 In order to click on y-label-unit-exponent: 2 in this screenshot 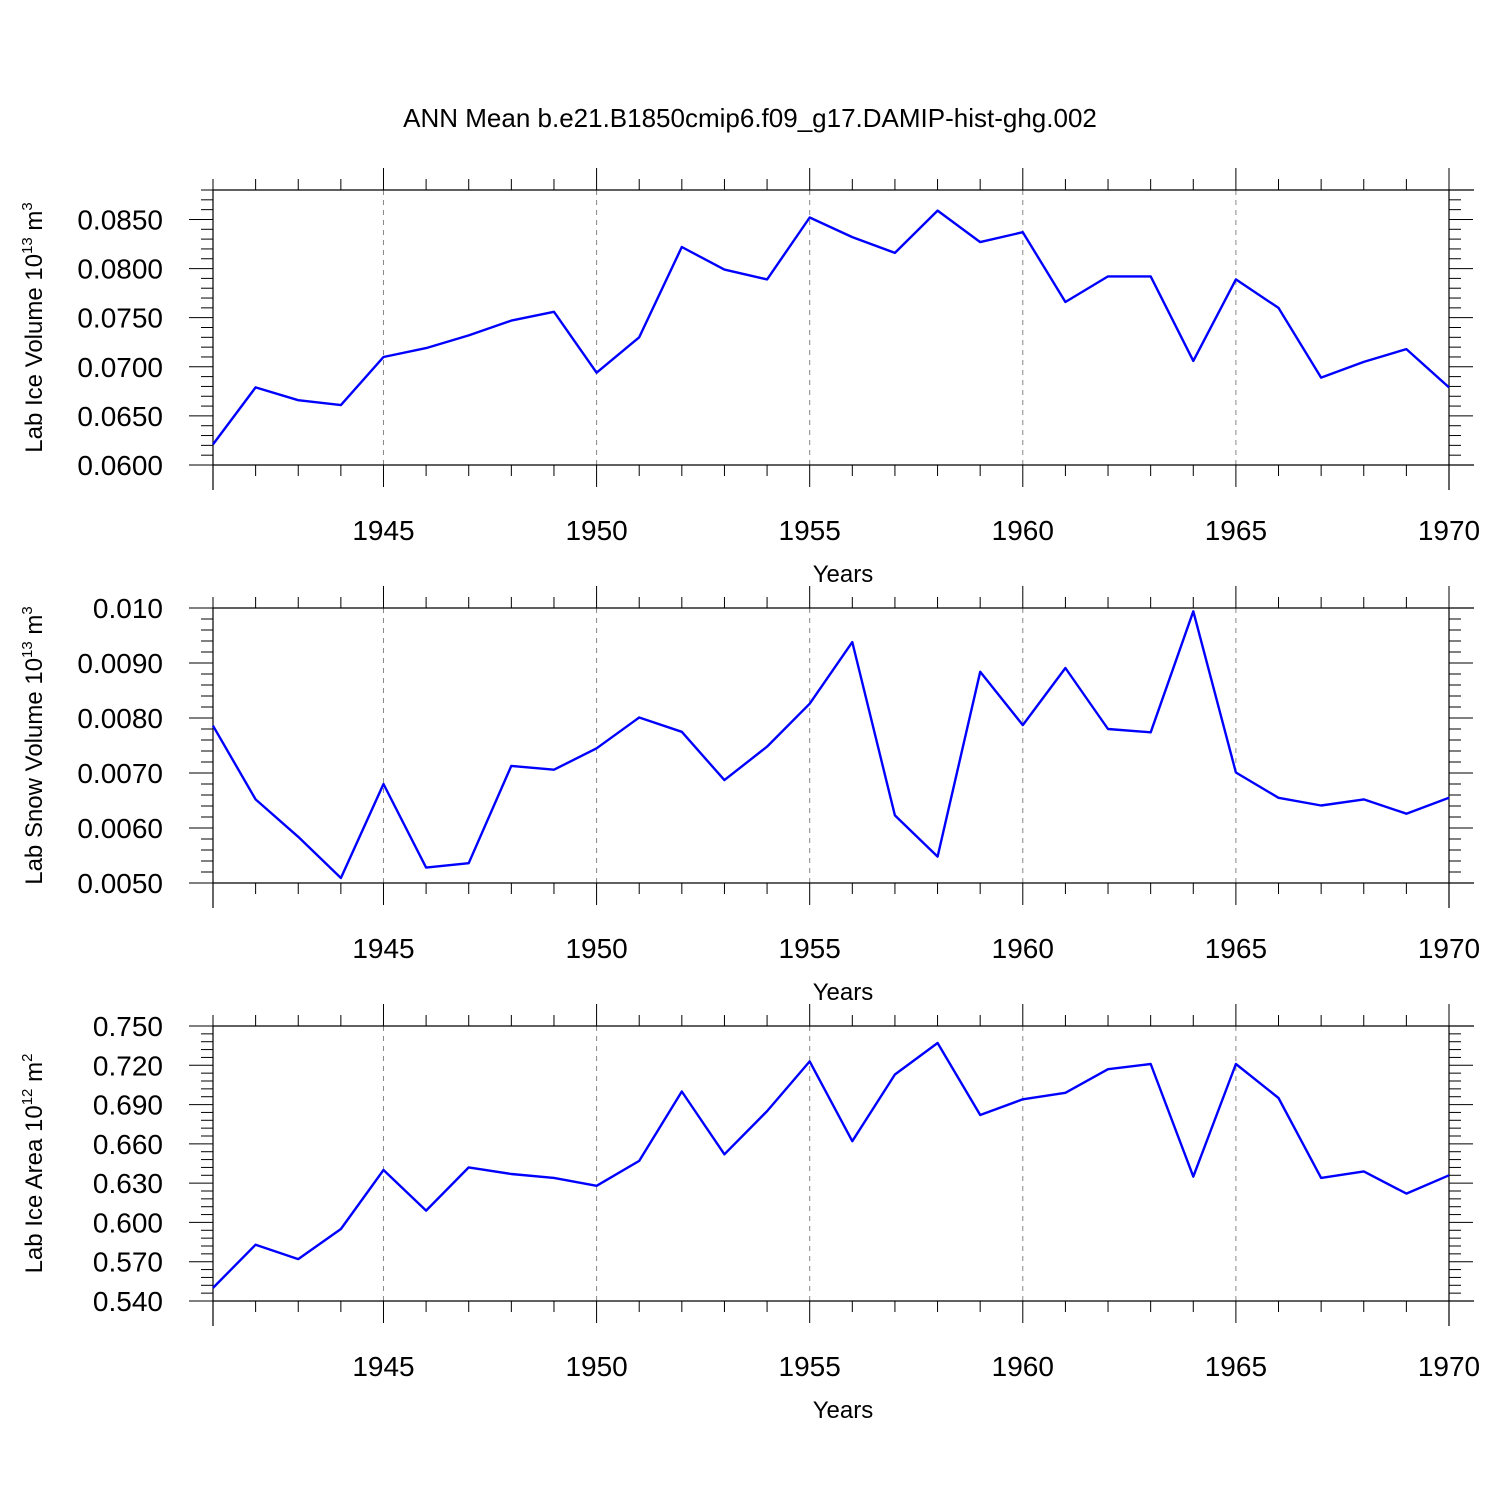, I will do `click(27, 1058)`.